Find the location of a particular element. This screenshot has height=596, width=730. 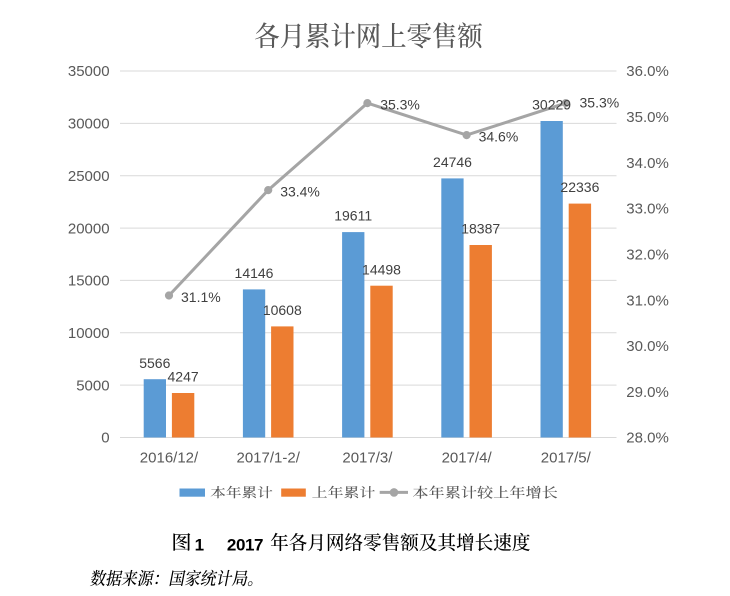

svg-text: 2017/1-2/ is located at coordinates (269, 458).